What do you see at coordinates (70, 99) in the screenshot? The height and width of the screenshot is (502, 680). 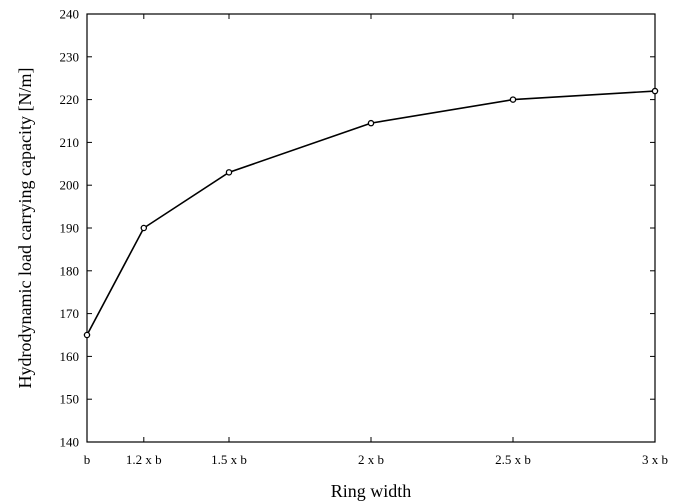 I see `y-tick-label: 220` at bounding box center [70, 99].